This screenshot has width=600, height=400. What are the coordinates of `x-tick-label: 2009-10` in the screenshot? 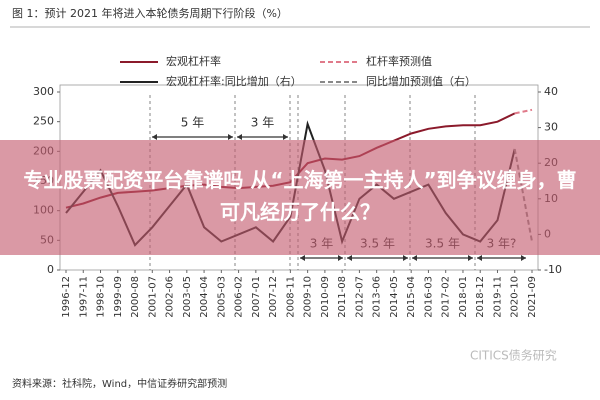 It's located at (308, 297).